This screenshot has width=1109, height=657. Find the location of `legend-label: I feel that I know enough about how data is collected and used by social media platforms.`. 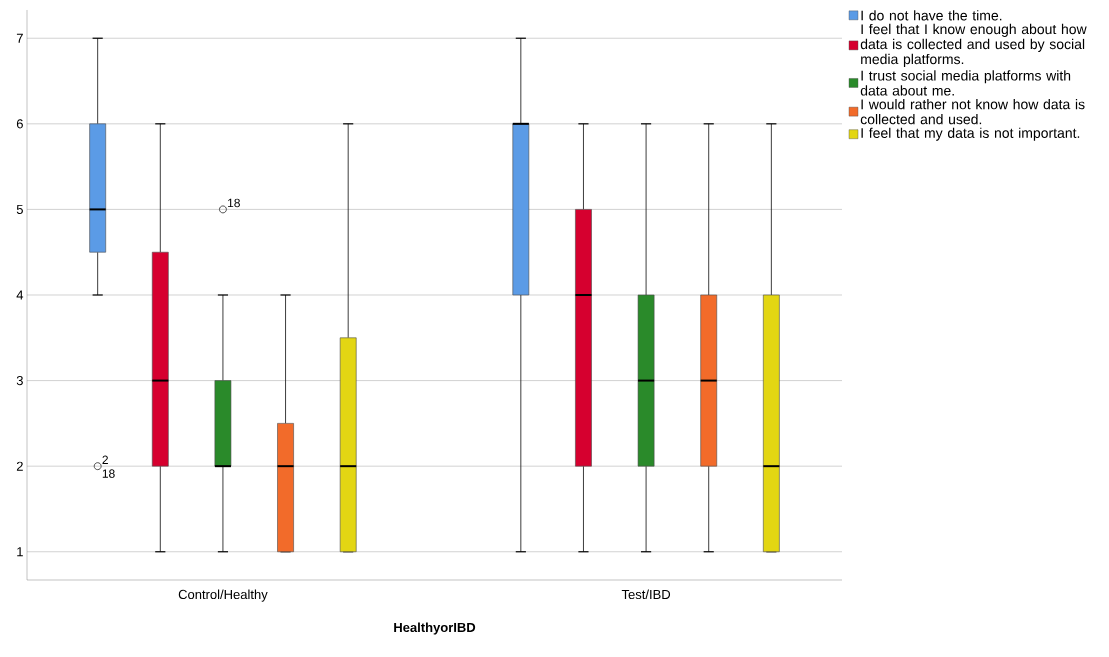

legend-label: I feel that I know enough about how data is collected and used by social media platforms. is located at coordinates (973, 45).